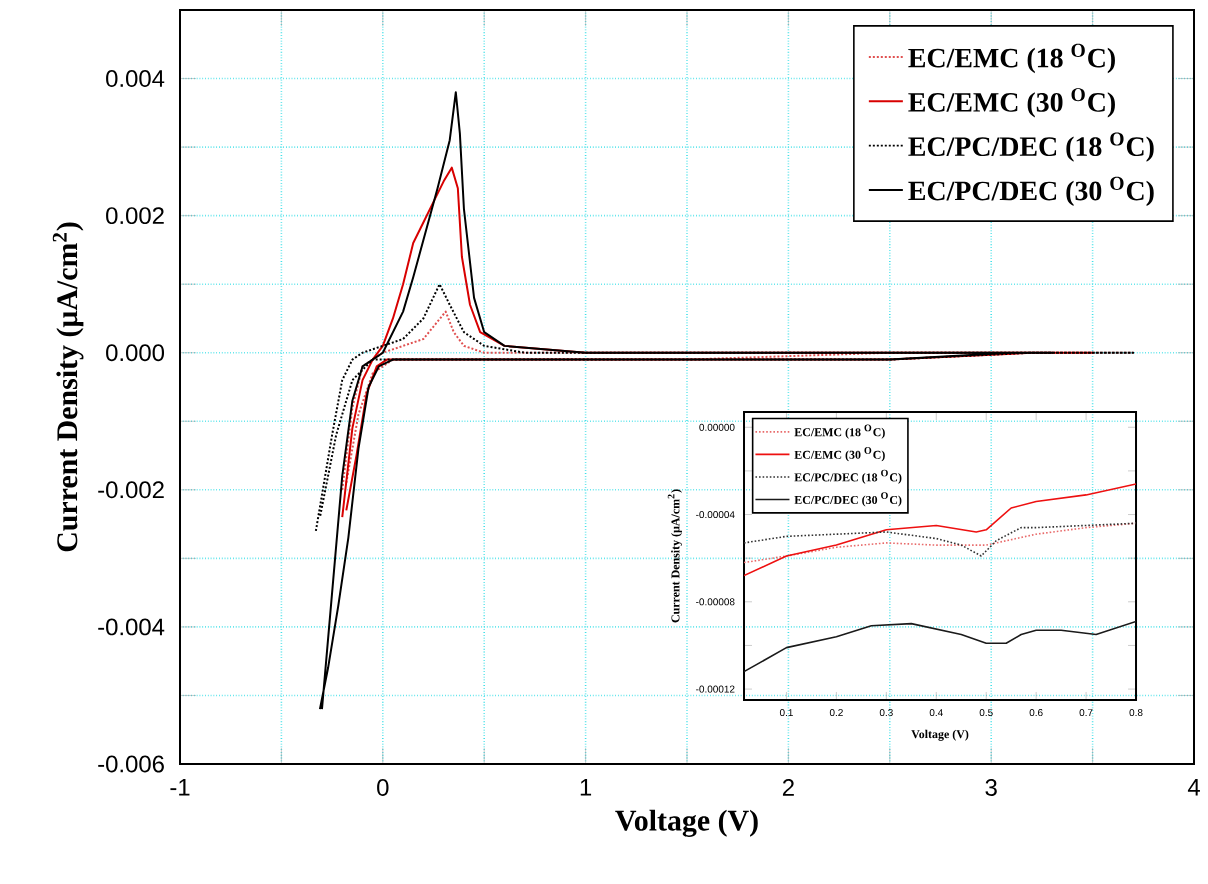  I want to click on x-axis-title: Voltage (V), so click(686, 823).